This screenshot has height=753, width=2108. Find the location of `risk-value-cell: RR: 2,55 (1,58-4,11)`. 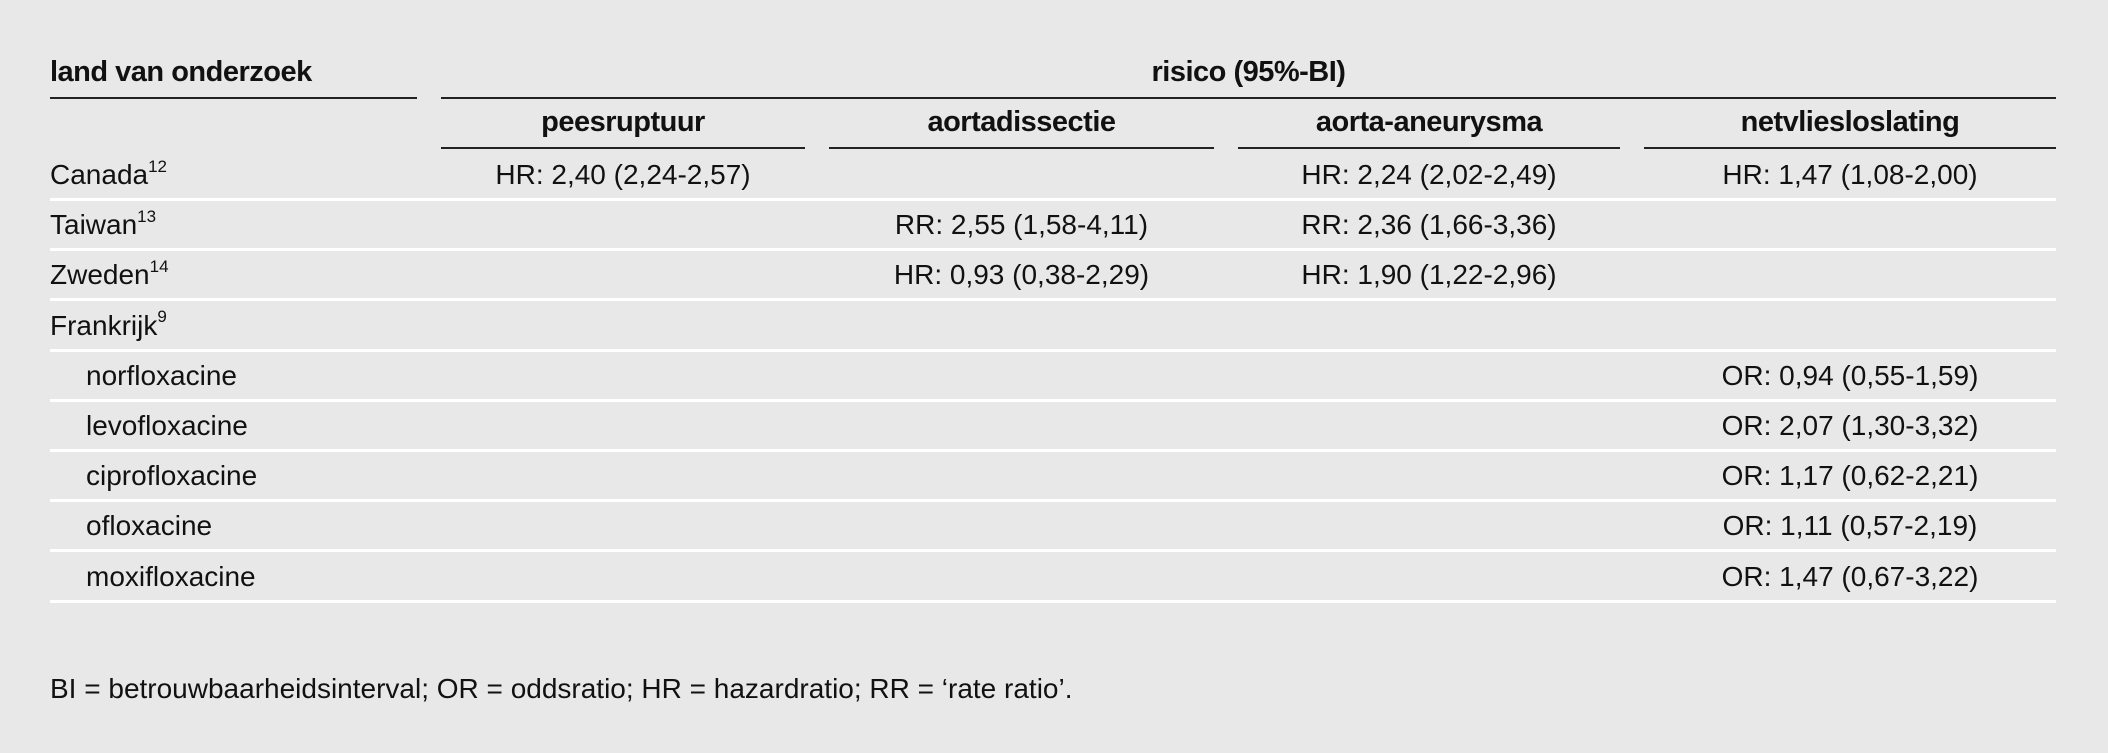

risk-value-cell: RR: 2,55 (1,58-4,11) is located at coordinates (1021, 225).